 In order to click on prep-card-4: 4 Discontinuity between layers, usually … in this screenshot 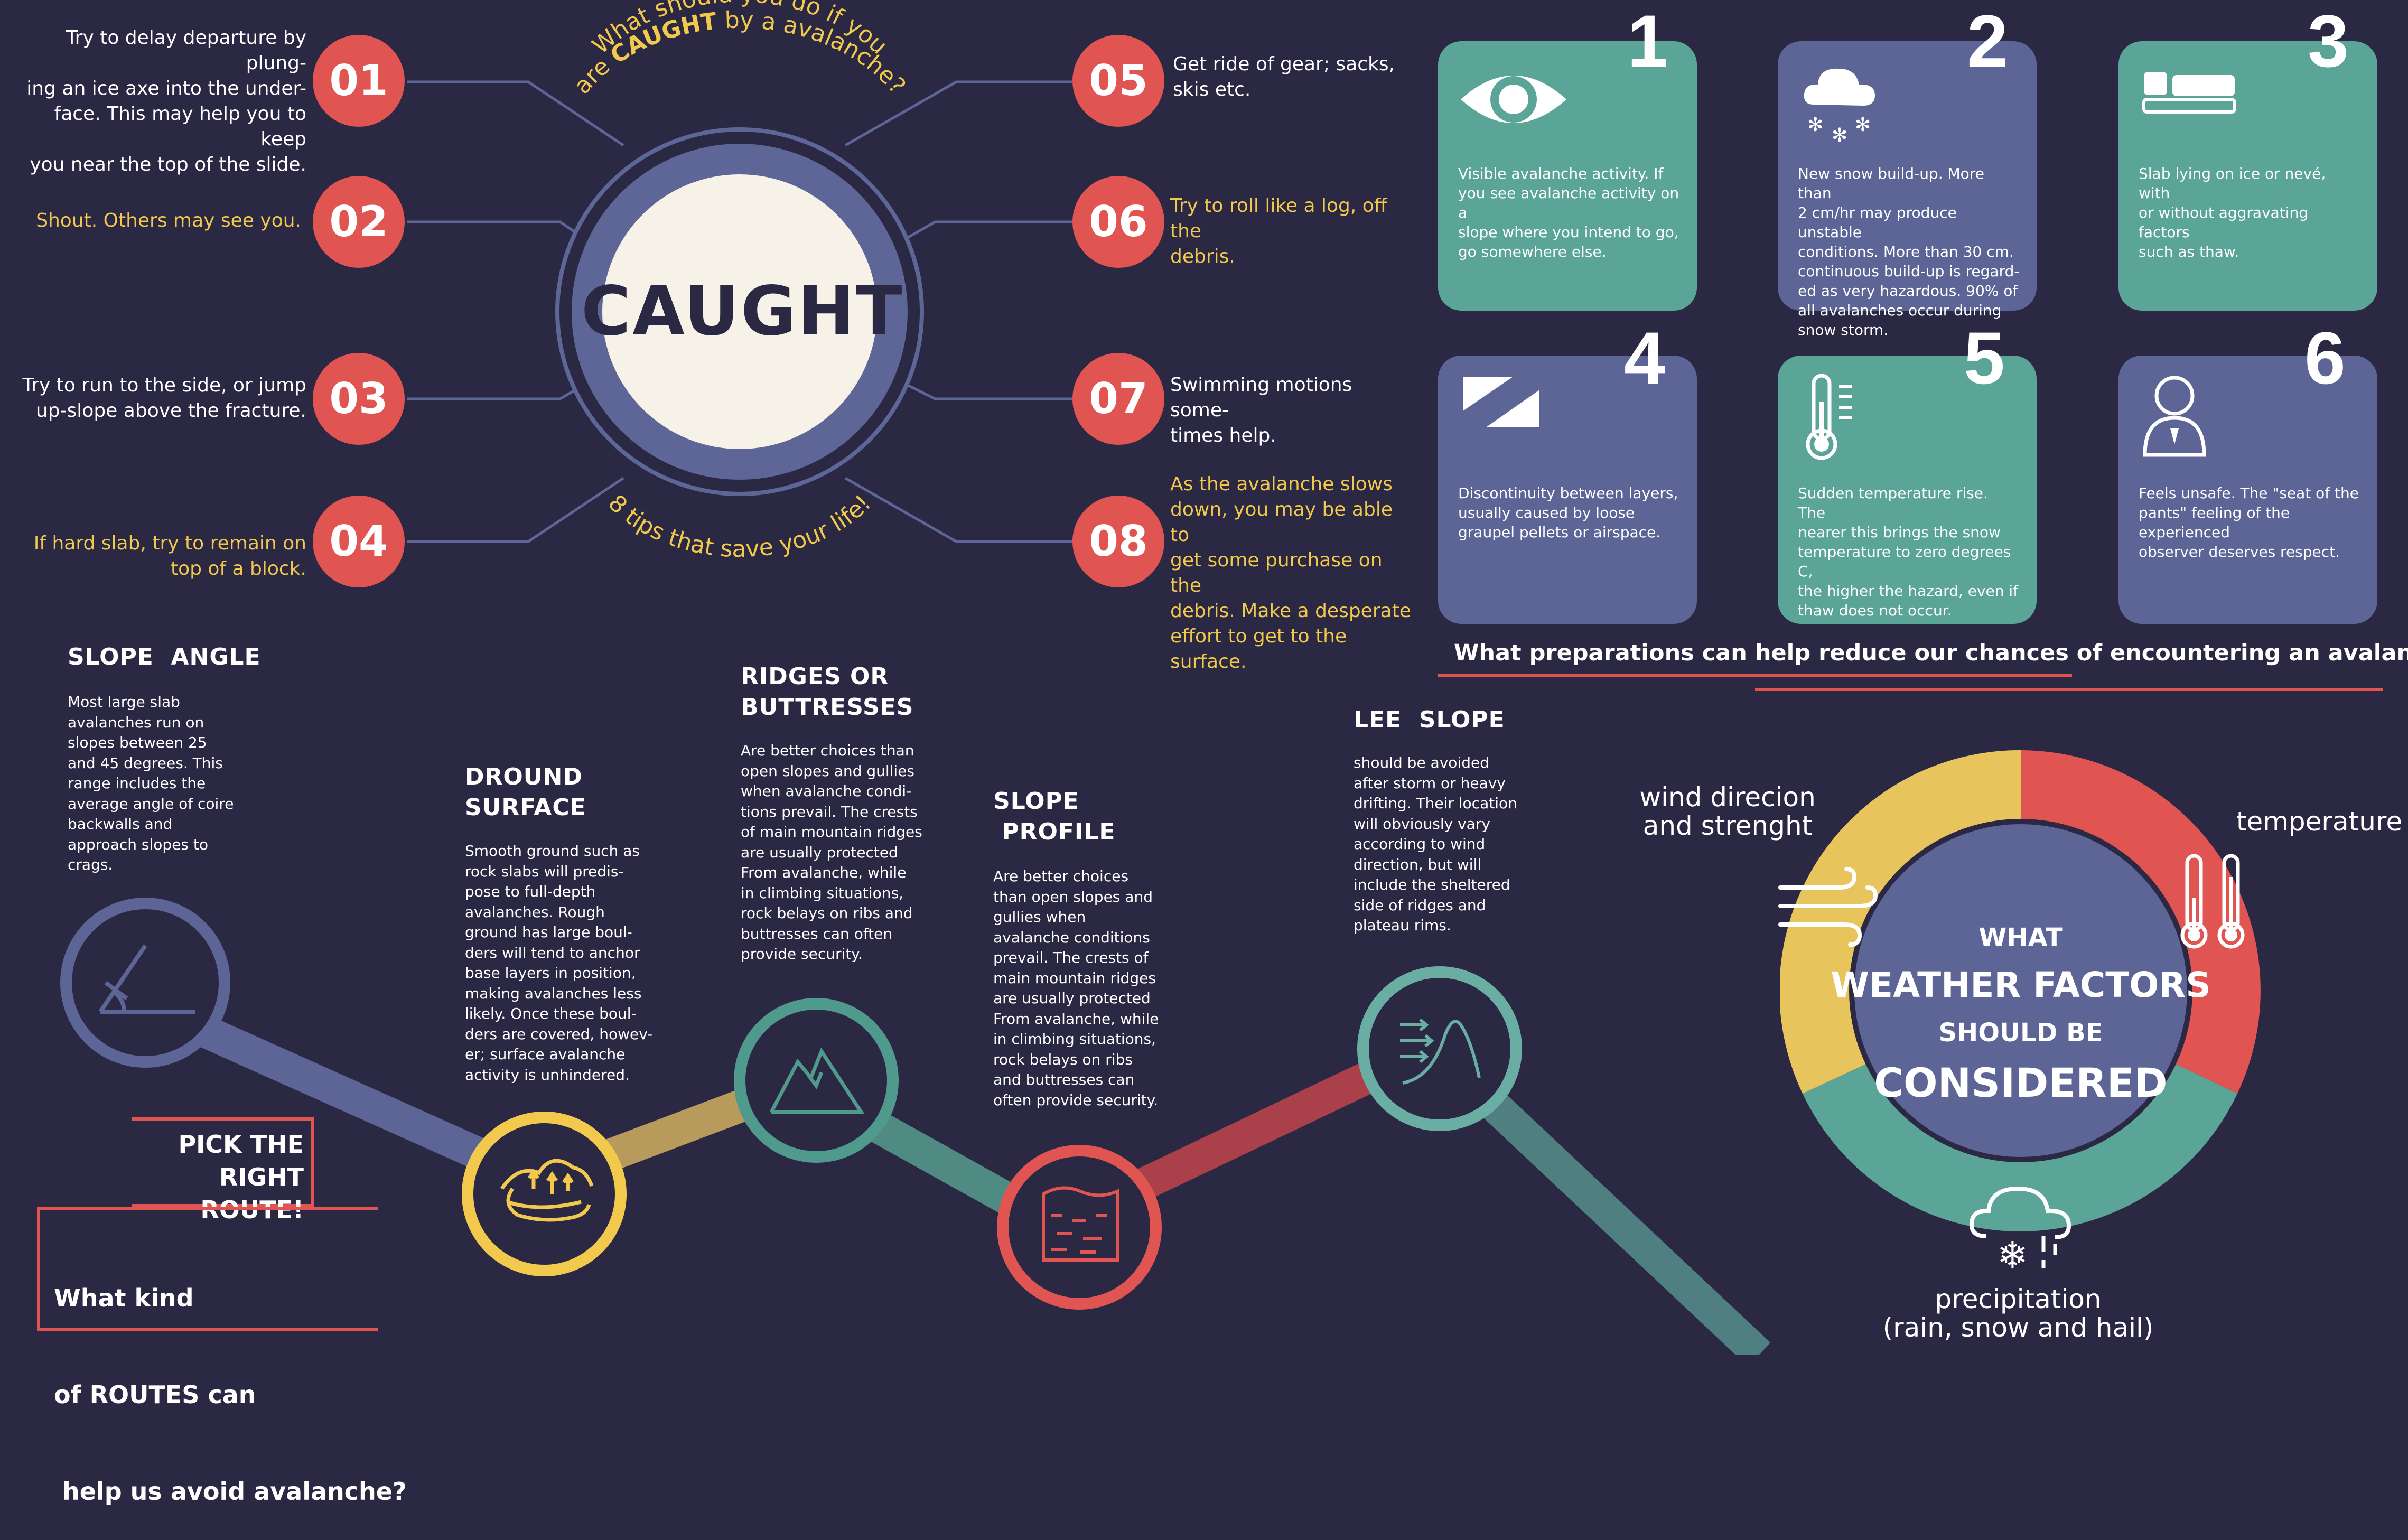, I will do `click(1567, 472)`.